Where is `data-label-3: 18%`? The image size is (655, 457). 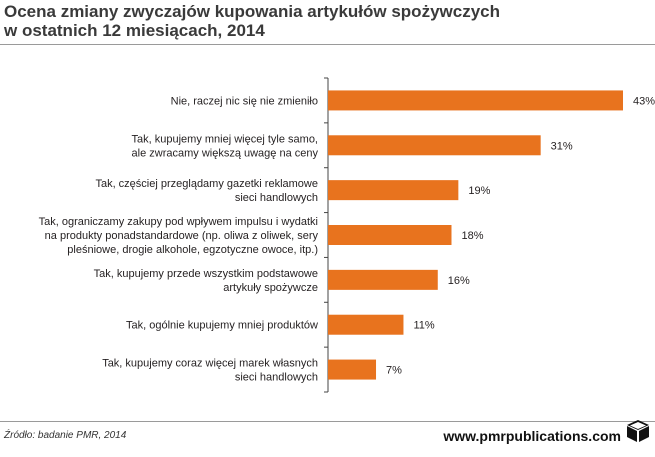
data-label-3: 18% is located at coordinates (472, 236).